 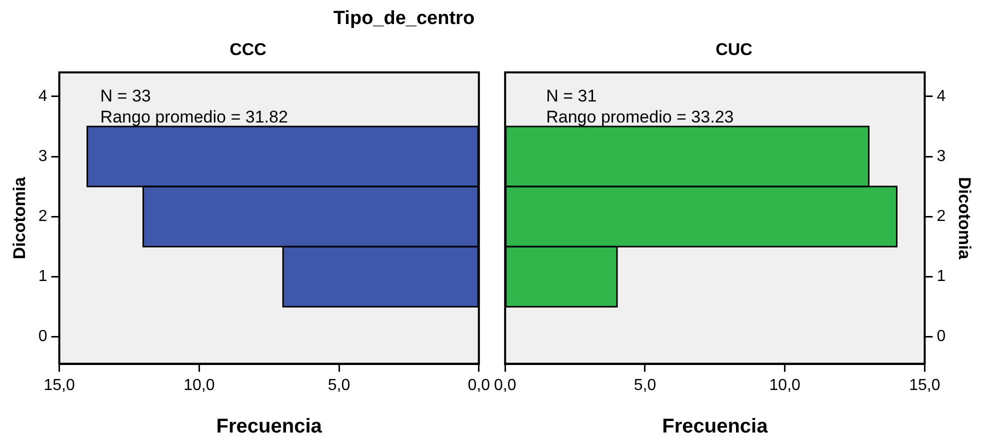 I want to click on chart-title: Tipo_de_centro, so click(x=404, y=19).